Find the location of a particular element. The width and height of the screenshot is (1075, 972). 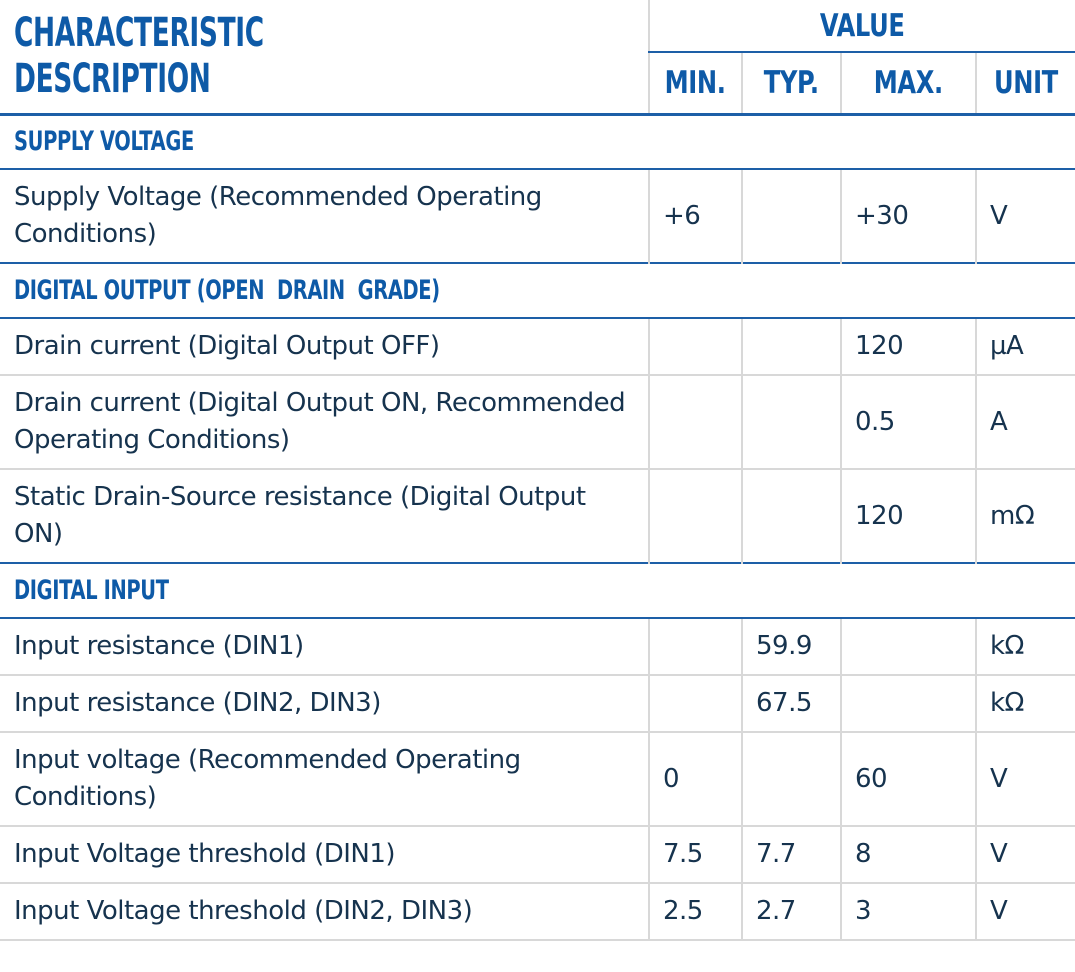

characteristic-description-label: CHARACTERISTIC DESCRIPTION is located at coordinates (143, 56).